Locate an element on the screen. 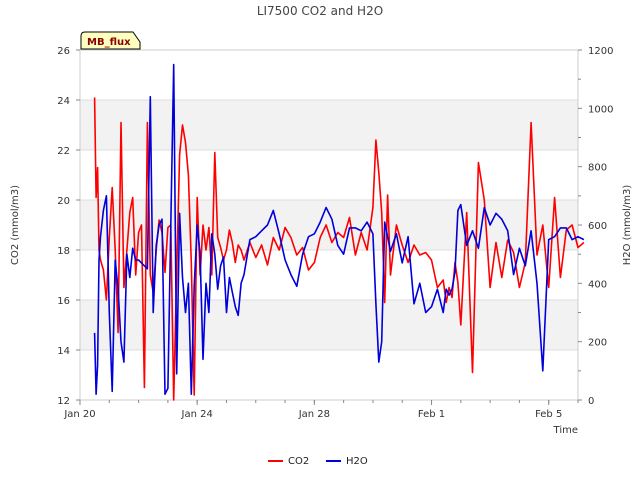 The height and width of the screenshot is (480, 640). legend-h2o-label: H2O is located at coordinates (357, 461).